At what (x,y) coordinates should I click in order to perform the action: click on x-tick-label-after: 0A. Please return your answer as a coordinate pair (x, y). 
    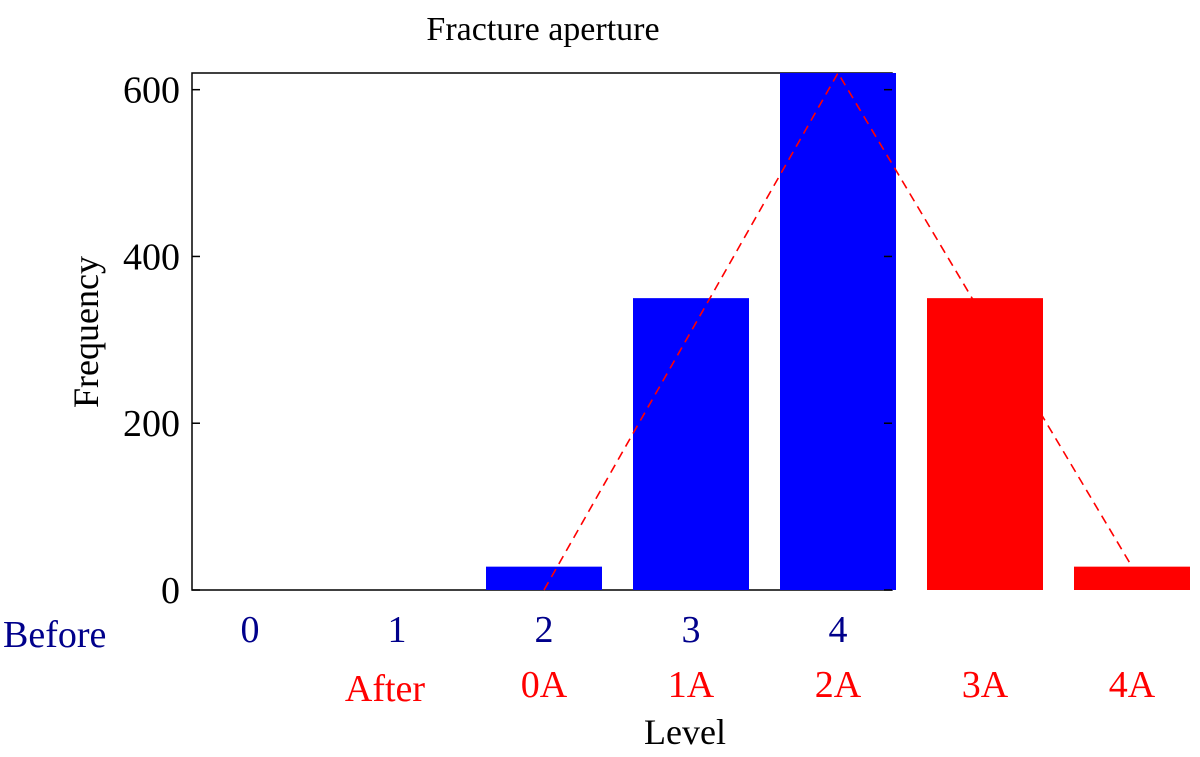
    Looking at the image, I should click on (544, 685).